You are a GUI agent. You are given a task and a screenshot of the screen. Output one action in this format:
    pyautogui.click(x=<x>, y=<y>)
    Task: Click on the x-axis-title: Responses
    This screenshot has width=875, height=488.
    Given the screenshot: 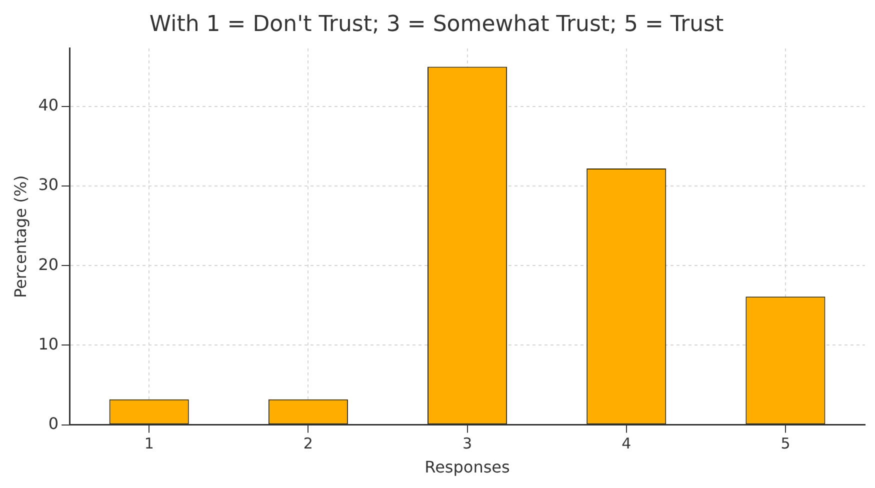 What is the action you would take?
    pyautogui.click(x=467, y=467)
    